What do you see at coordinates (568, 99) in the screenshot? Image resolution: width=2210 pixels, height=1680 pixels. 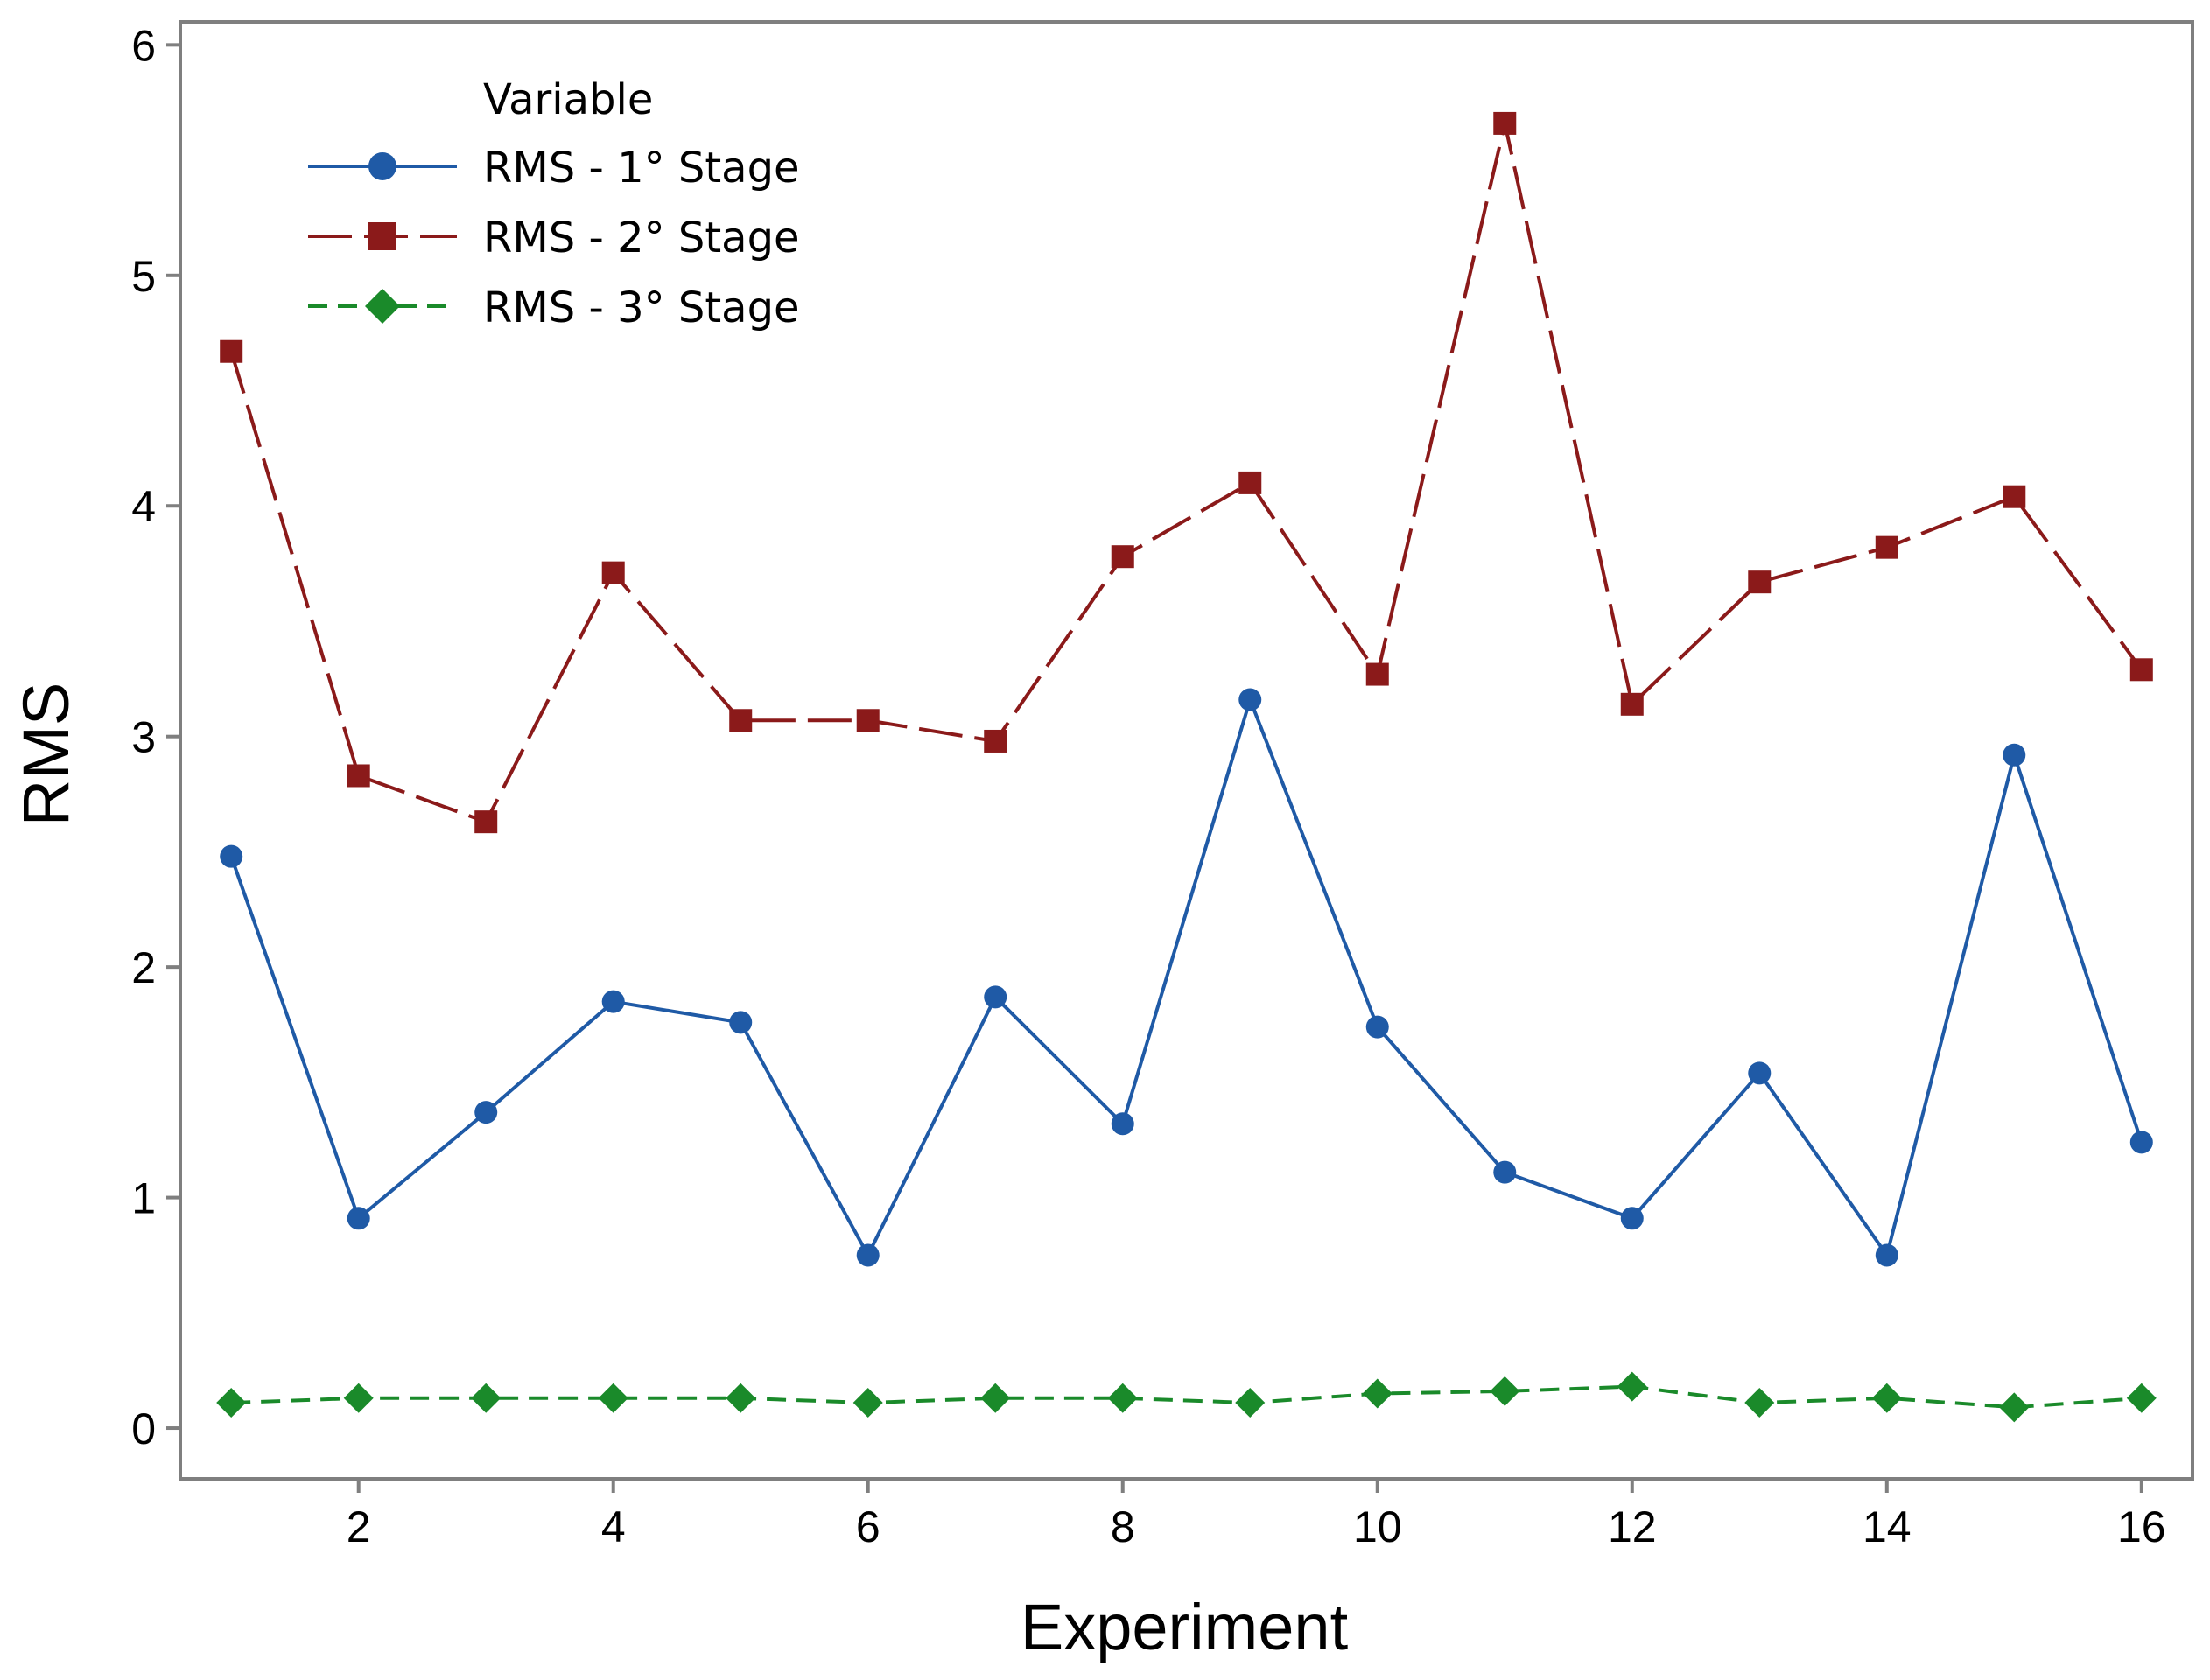 I see `legend-title: Variable` at bounding box center [568, 99].